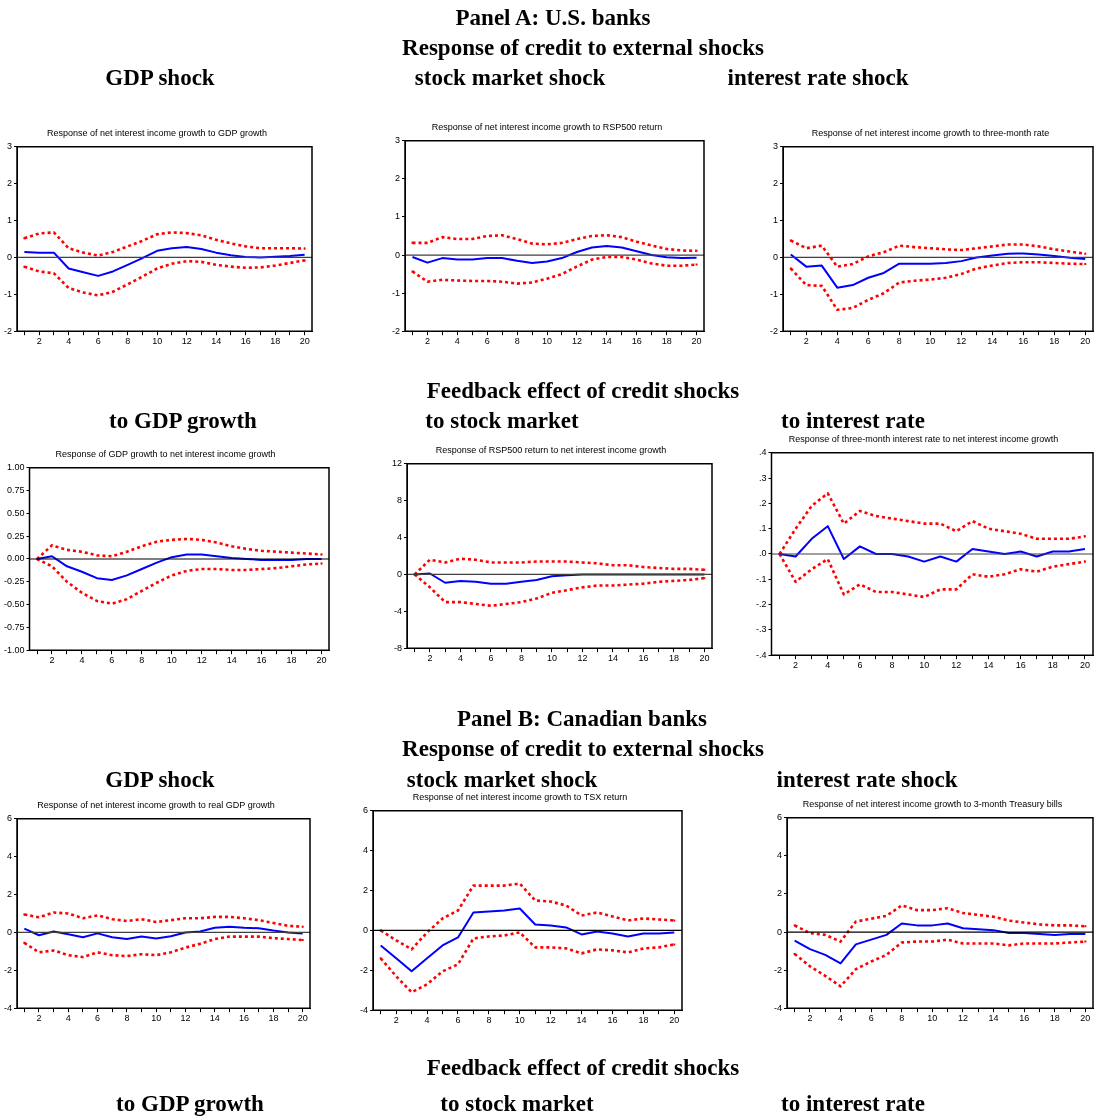 This screenshot has height=1119, width=1099. What do you see at coordinates (932, 803) in the screenshot?
I see `chart-subtitle: Response of net interest income growth to 3-month Treasury bills` at bounding box center [932, 803].